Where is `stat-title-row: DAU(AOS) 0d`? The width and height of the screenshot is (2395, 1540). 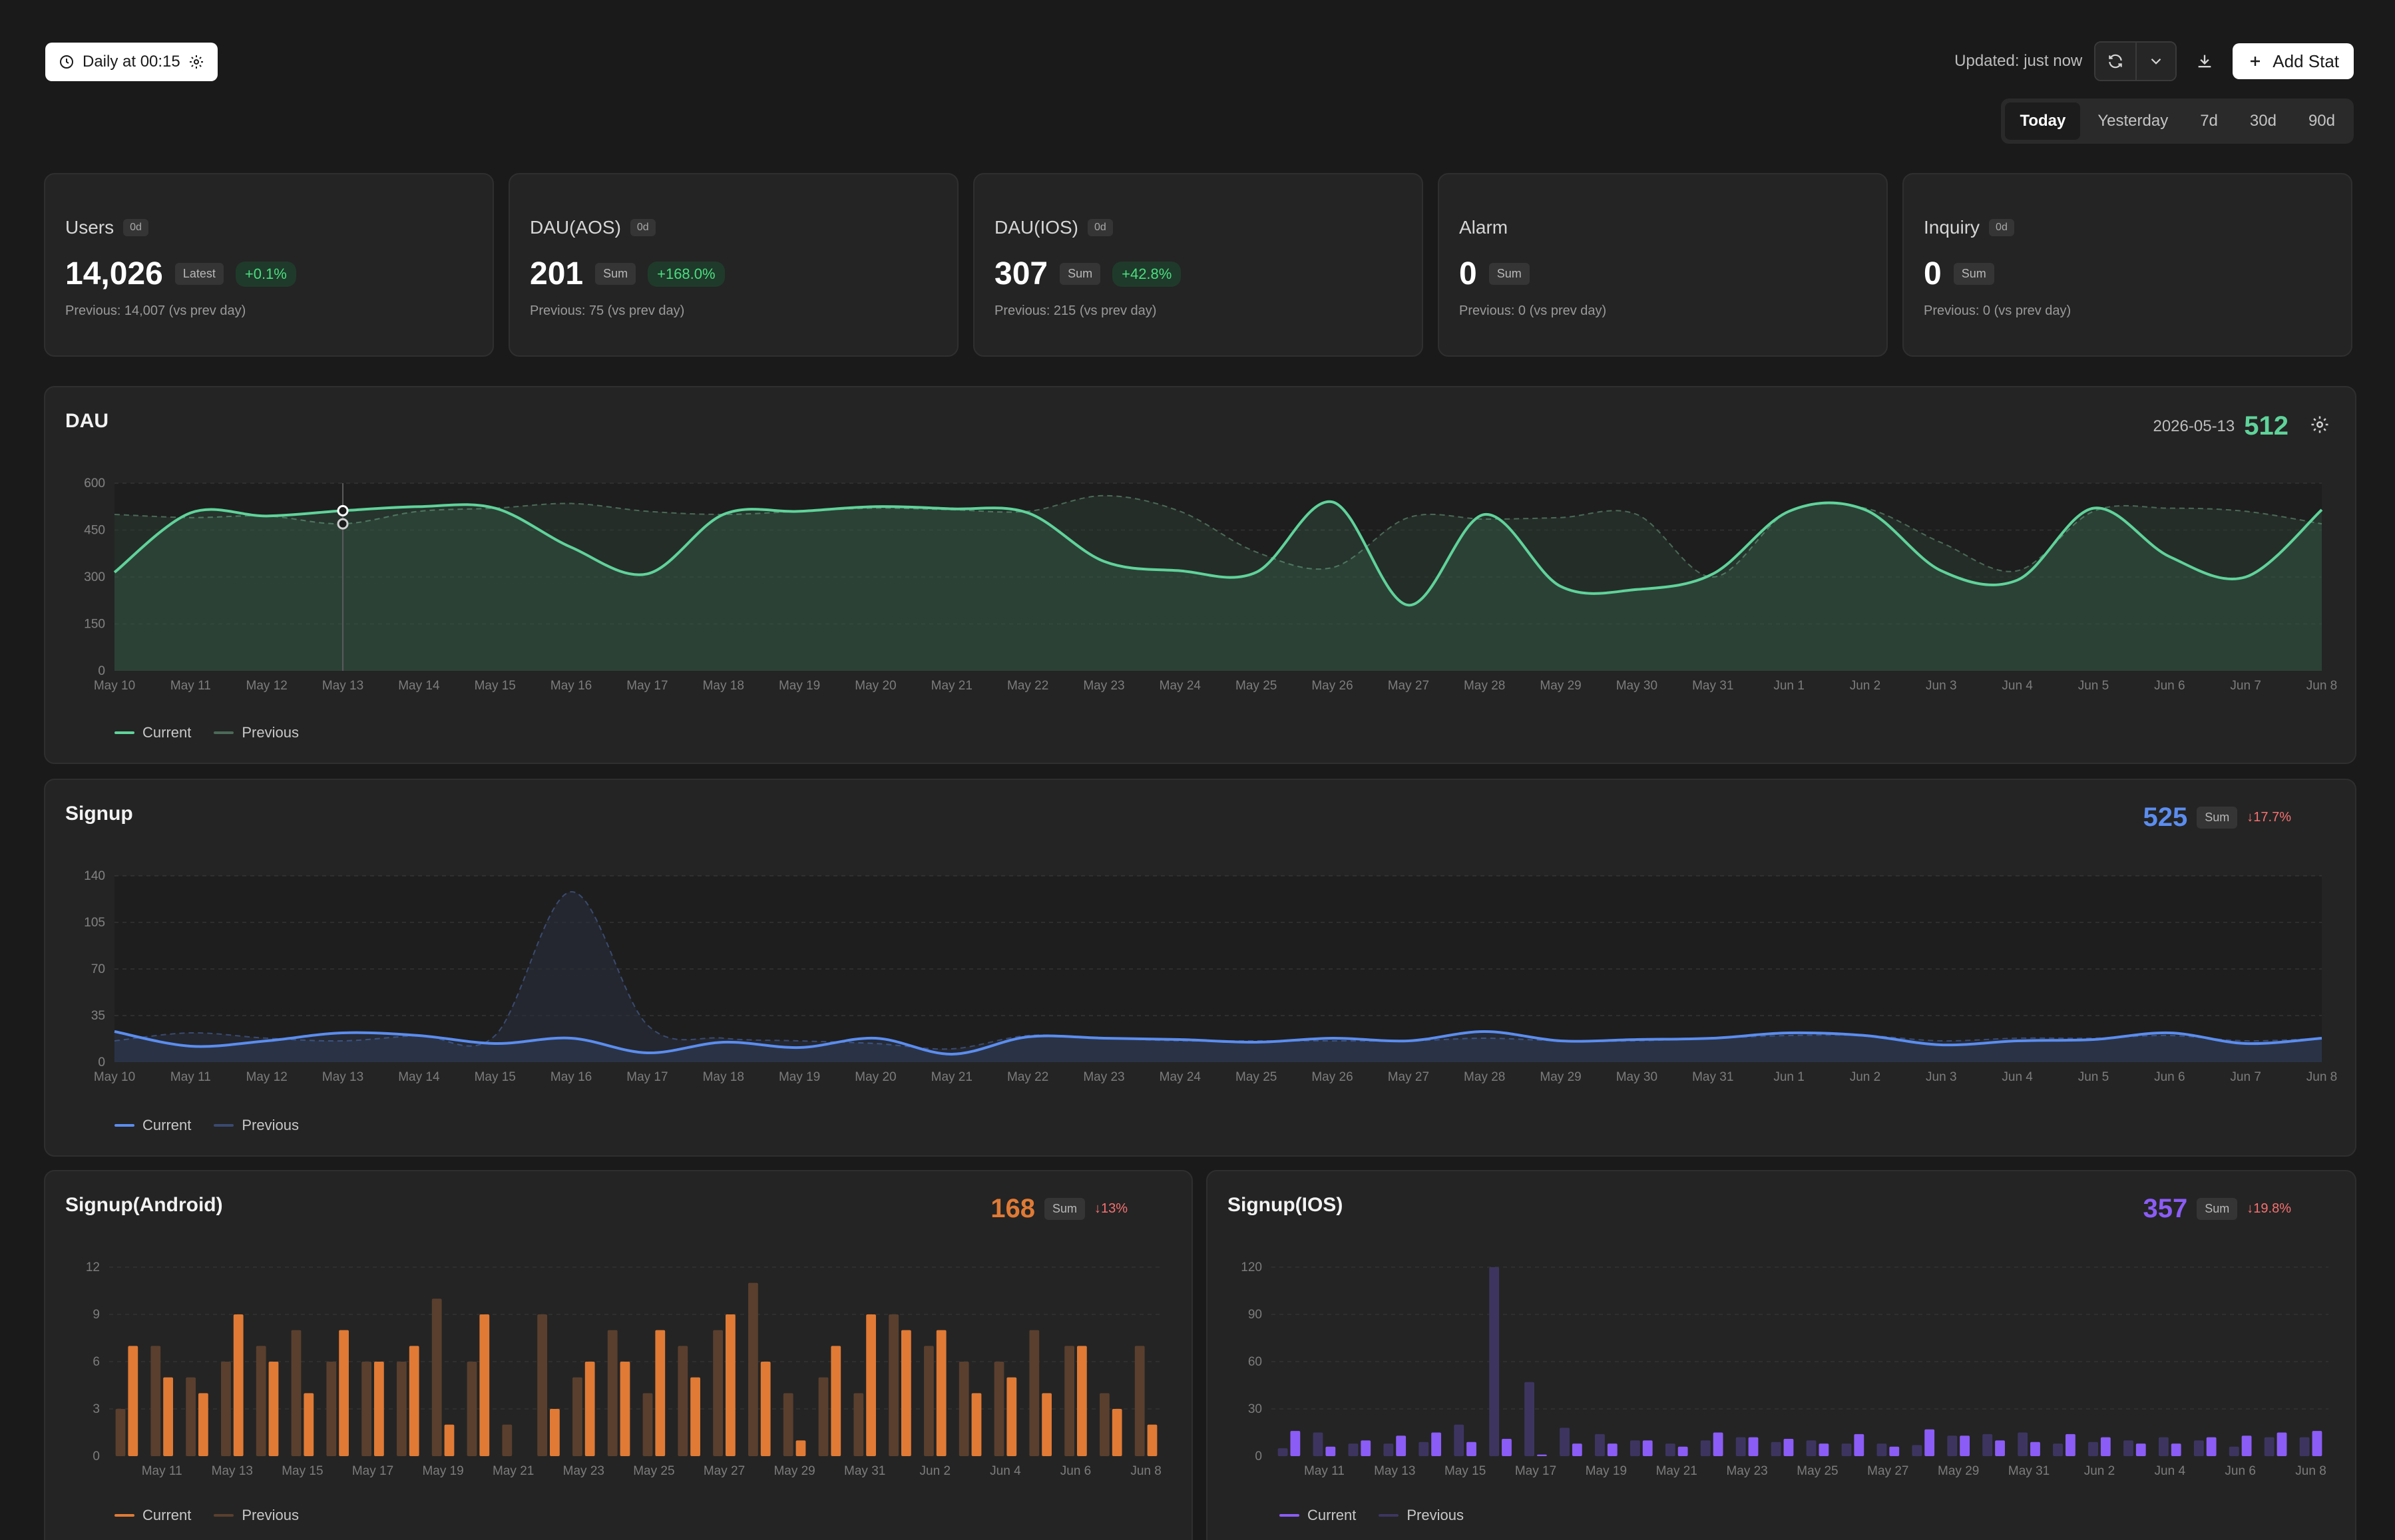 stat-title-row: DAU(AOS) 0d is located at coordinates (593, 227).